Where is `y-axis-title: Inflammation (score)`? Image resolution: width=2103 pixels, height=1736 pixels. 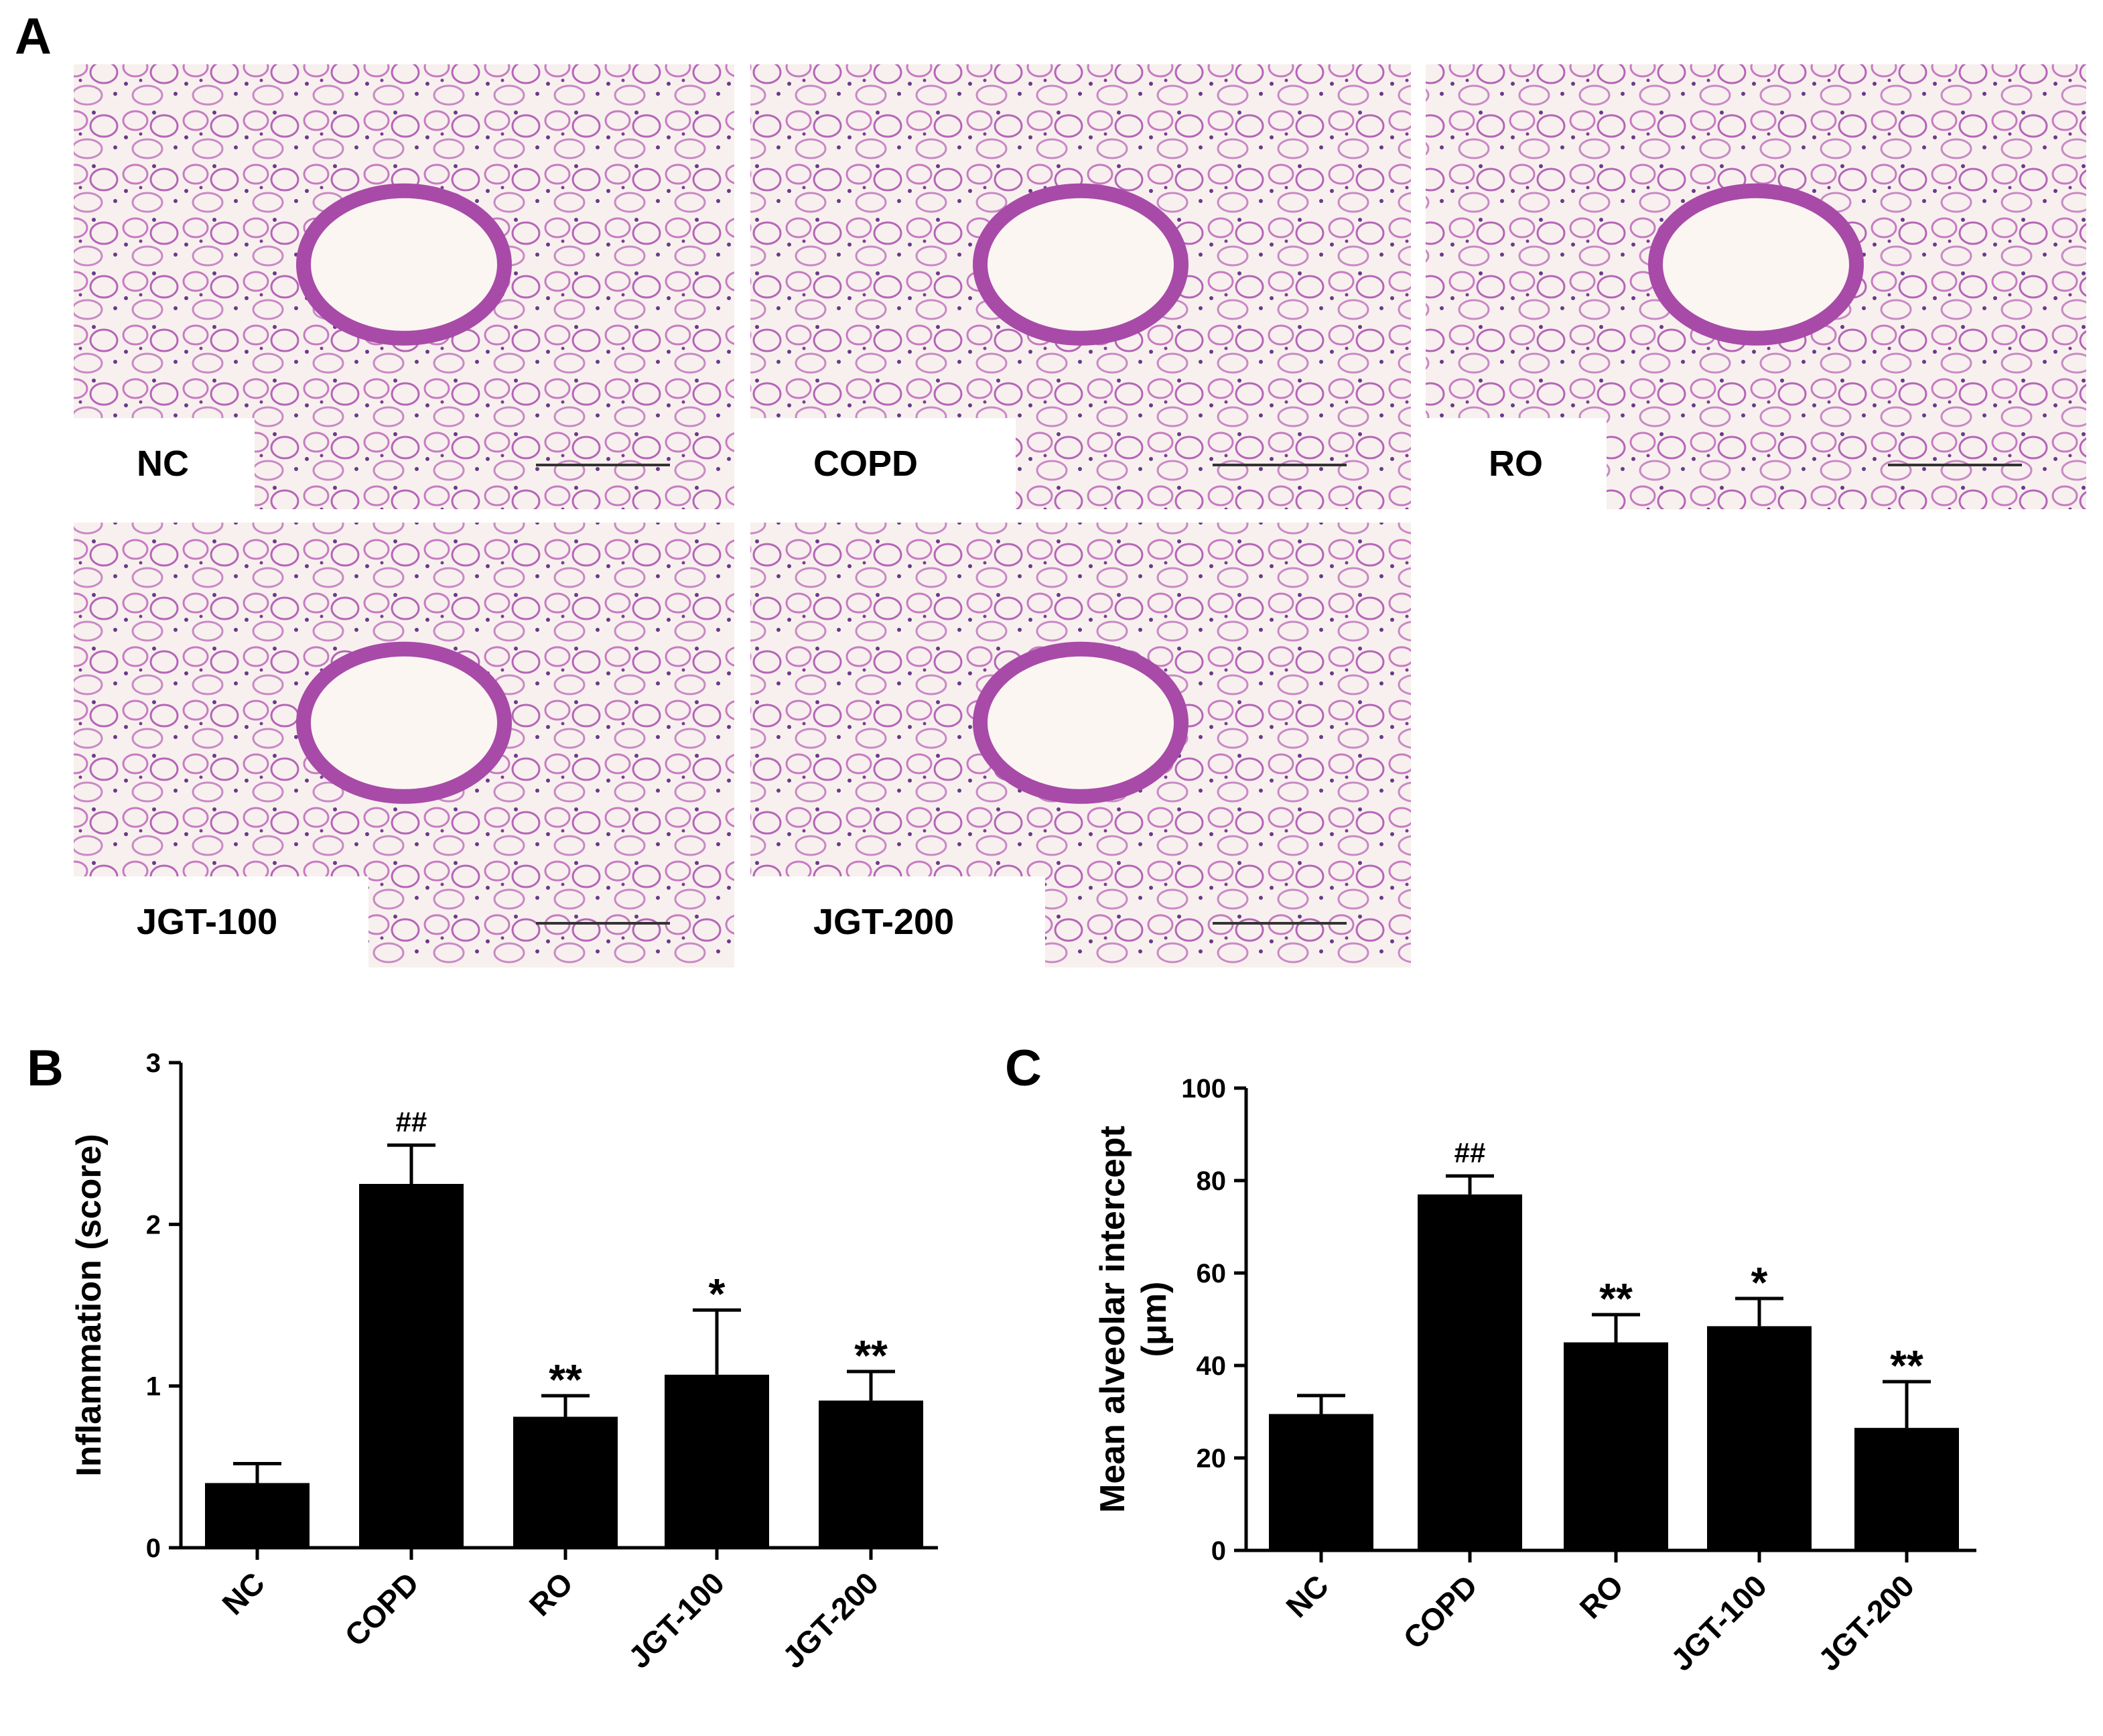 y-axis-title: Inflammation (score) is located at coordinates (89, 1305).